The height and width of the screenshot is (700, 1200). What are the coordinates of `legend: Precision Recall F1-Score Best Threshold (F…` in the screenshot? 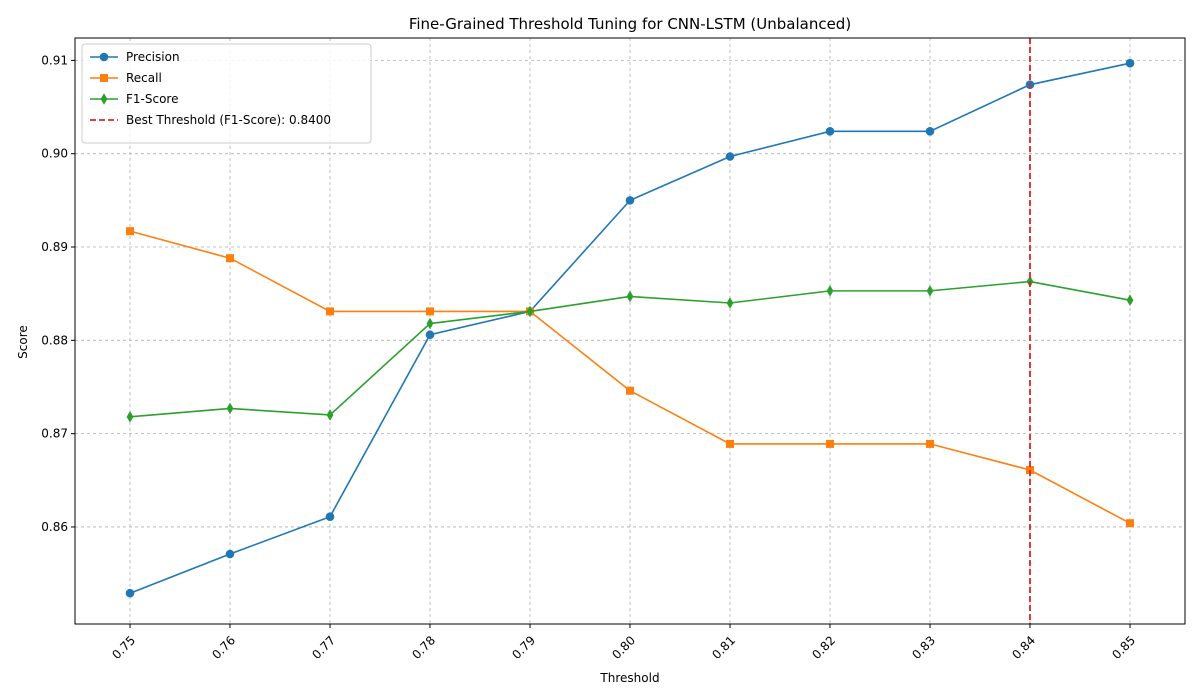 It's located at (226, 93).